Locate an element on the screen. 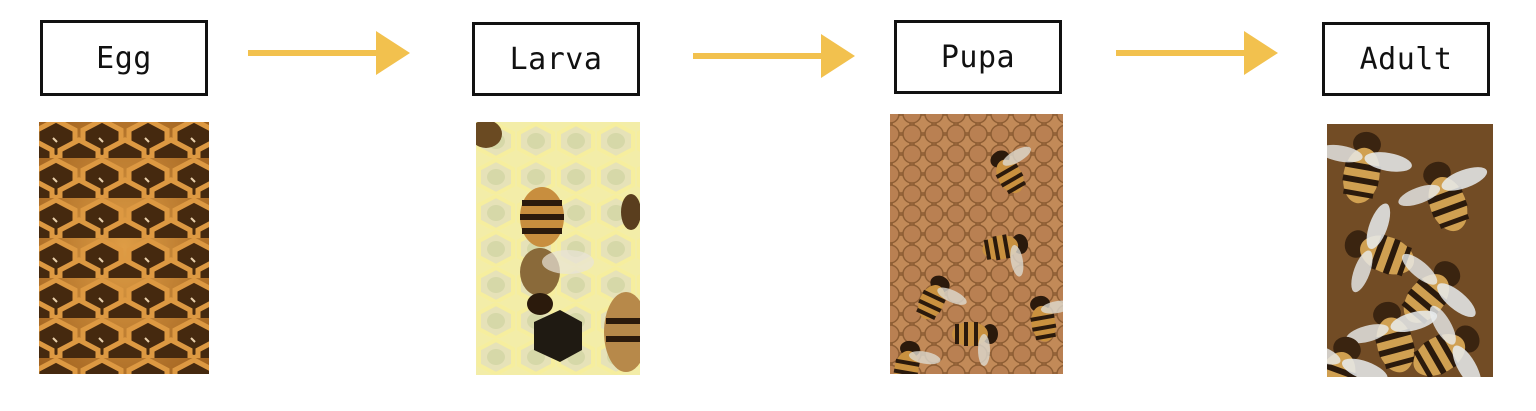 This screenshot has width=1536, height=411. bees-on-capped-pupa-cells-photo is located at coordinates (976, 244).